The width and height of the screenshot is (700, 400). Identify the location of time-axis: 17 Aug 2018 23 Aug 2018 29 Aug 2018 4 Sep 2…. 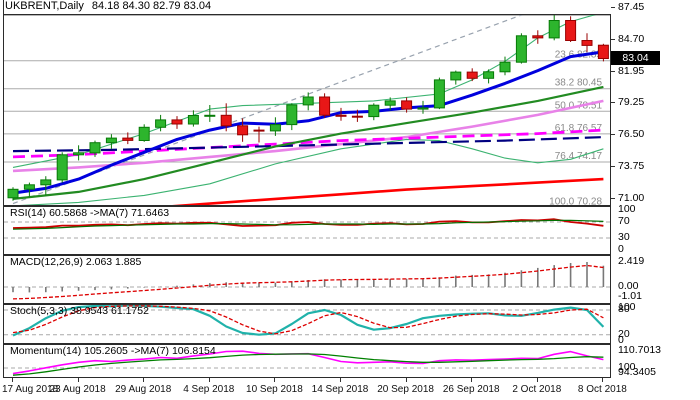
(350, 389).